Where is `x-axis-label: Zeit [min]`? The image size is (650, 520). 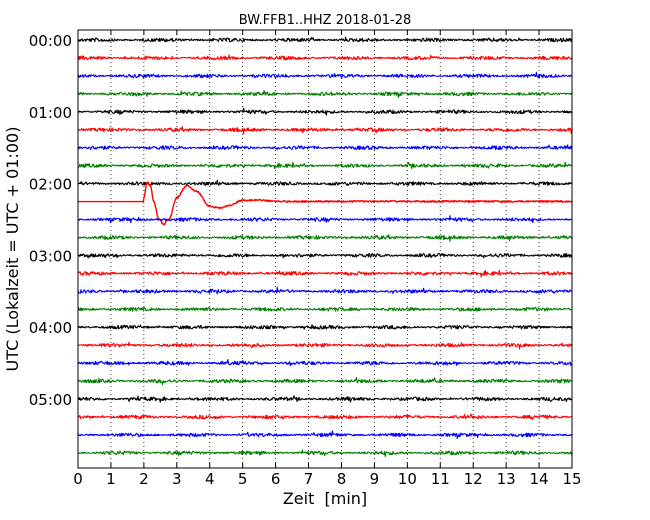 x-axis-label: Zeit [min] is located at coordinates (325, 498).